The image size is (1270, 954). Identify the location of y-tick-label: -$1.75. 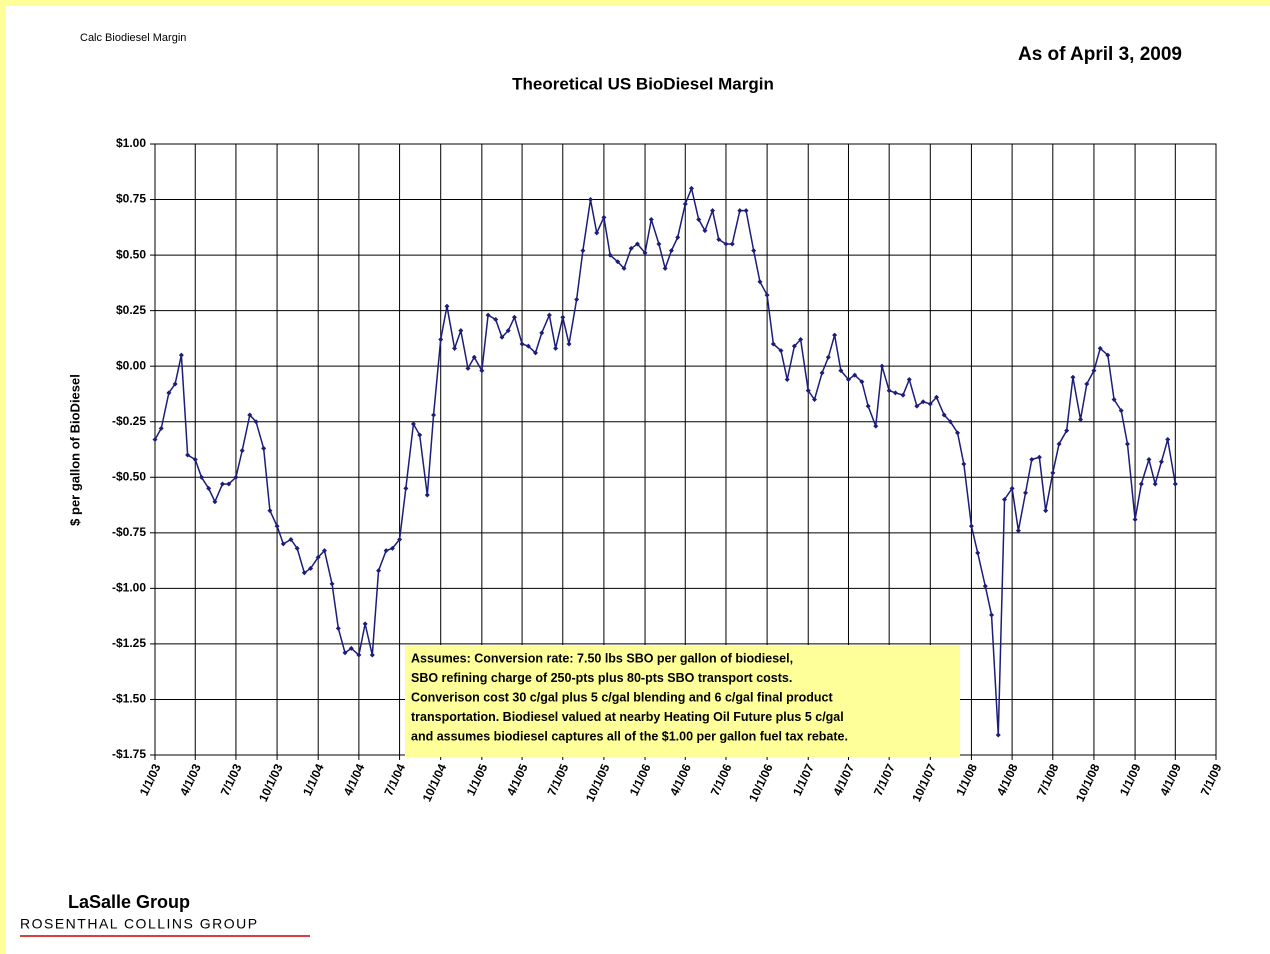
(129, 754).